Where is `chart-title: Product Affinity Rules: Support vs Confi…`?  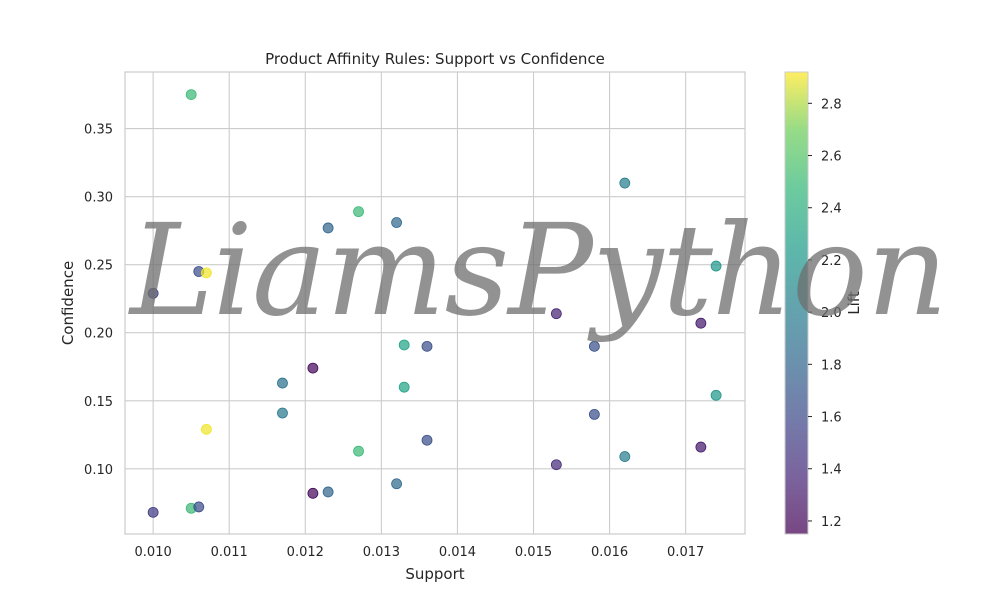
chart-title: Product Affinity Rules: Support vs Confi… is located at coordinates (435, 59).